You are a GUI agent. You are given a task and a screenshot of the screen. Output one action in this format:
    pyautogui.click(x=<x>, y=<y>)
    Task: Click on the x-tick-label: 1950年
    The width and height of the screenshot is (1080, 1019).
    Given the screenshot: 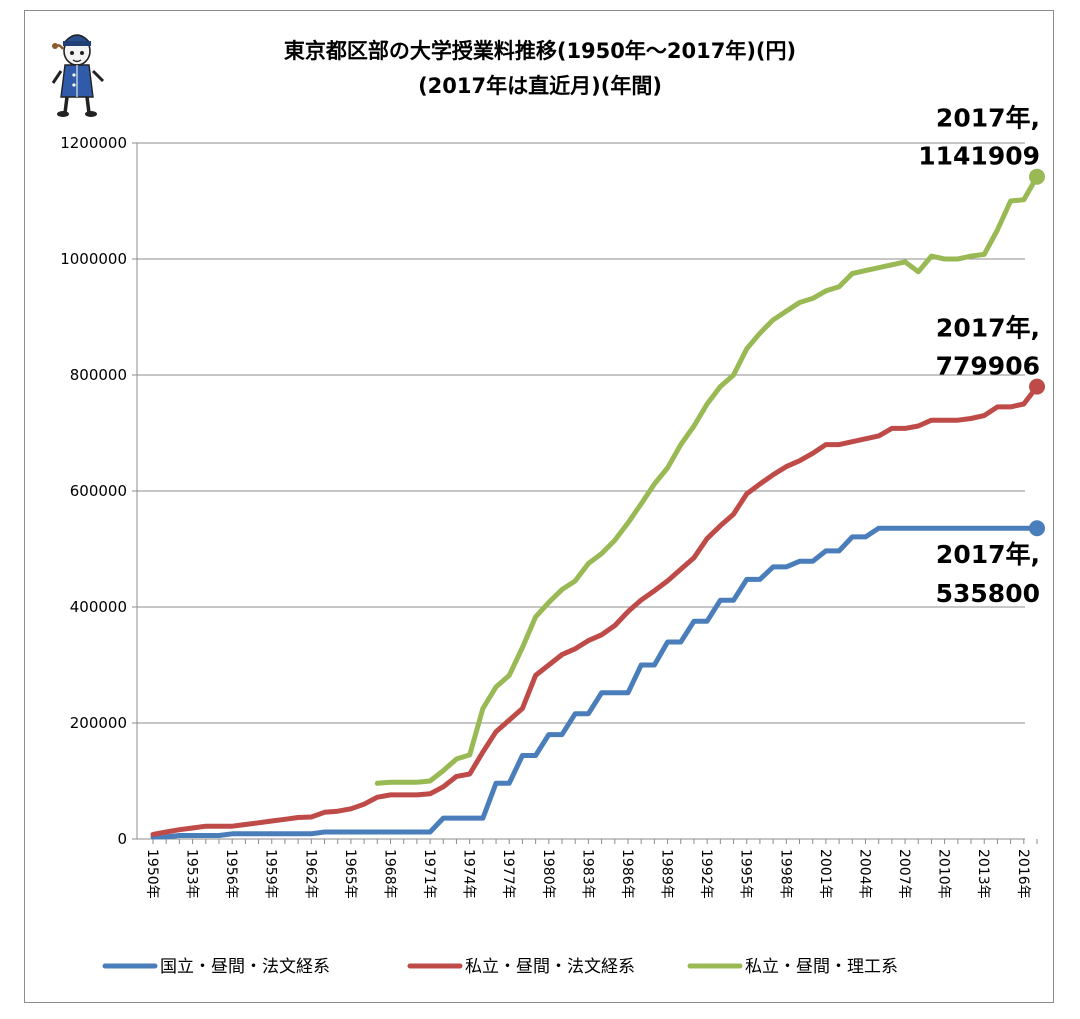 What is the action you would take?
    pyautogui.click(x=152, y=874)
    